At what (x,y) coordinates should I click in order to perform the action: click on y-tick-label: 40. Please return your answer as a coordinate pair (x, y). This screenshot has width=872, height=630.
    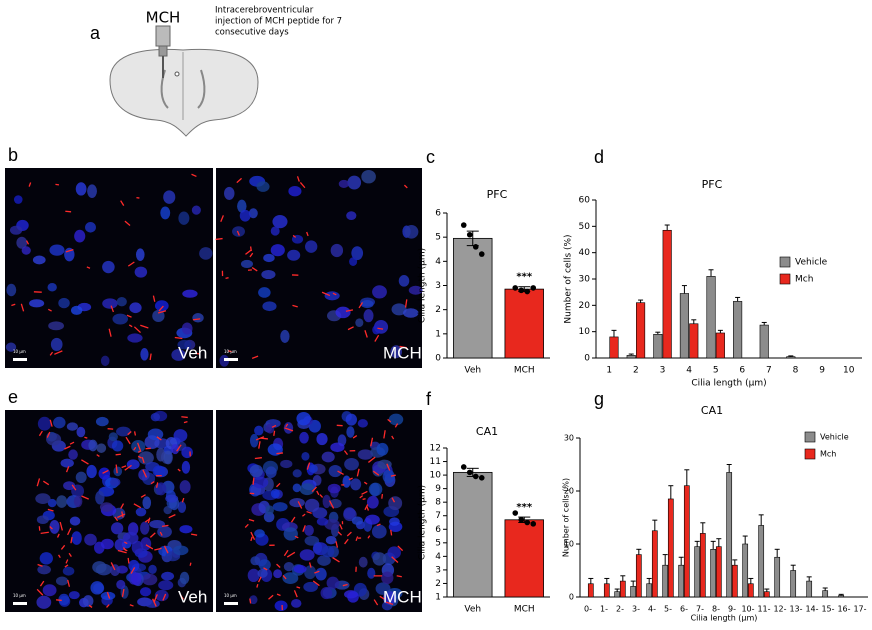
    Looking at the image, I should click on (585, 253).